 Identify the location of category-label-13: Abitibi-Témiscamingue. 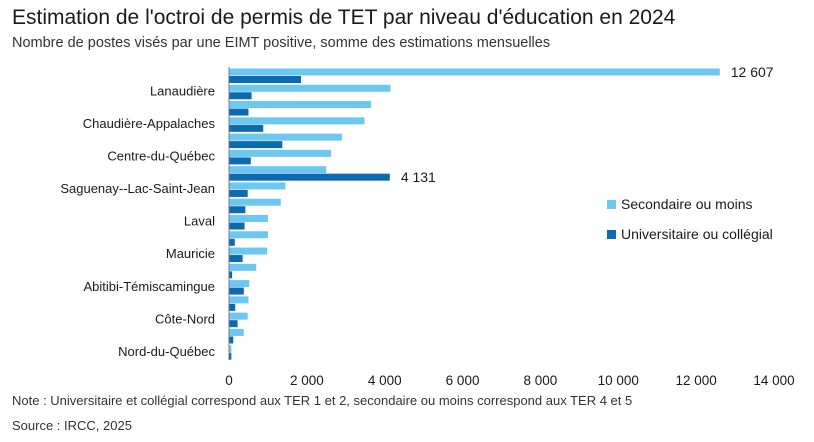
(150, 286).